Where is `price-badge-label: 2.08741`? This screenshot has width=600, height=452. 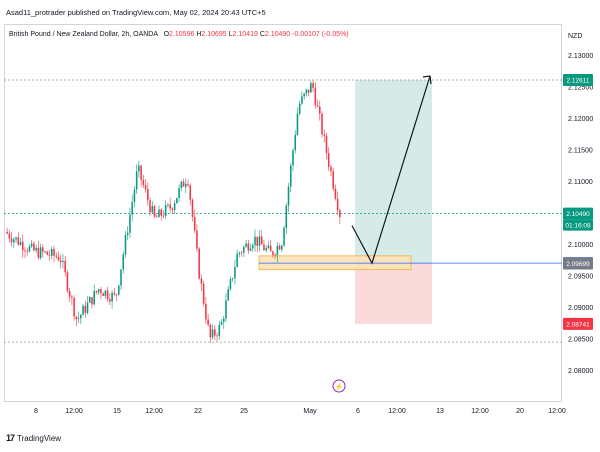
price-badge-label: 2.08741 is located at coordinates (578, 324).